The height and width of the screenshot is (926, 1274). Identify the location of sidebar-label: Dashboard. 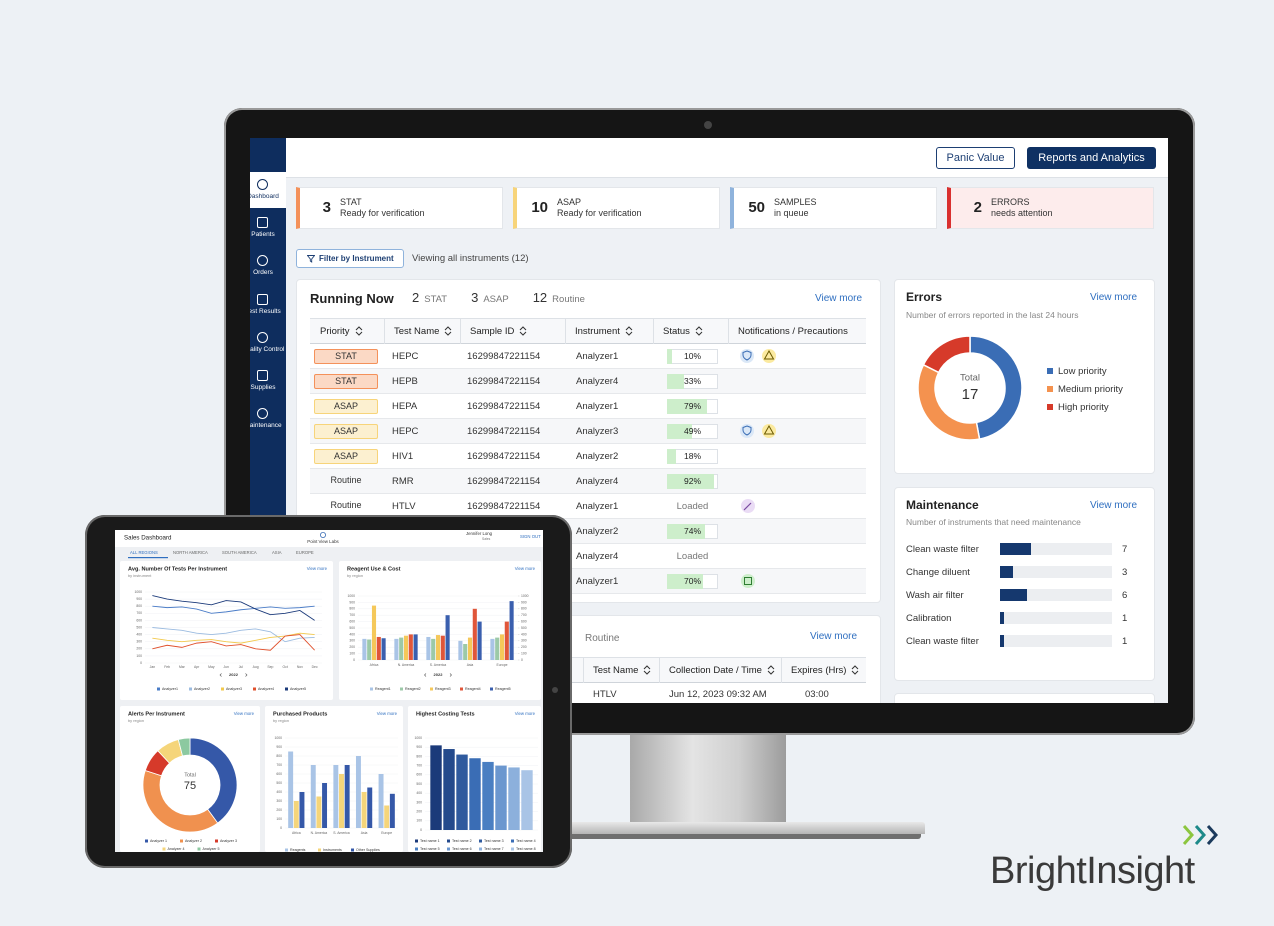
(264, 196).